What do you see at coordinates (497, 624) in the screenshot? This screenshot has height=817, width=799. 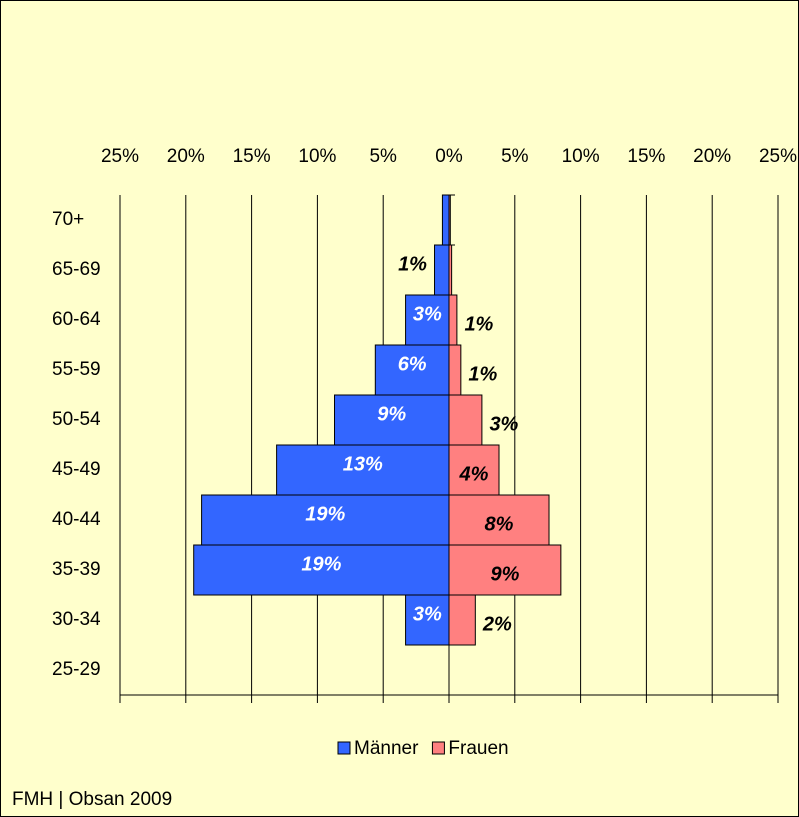 I see `data-label: 2%` at bounding box center [497, 624].